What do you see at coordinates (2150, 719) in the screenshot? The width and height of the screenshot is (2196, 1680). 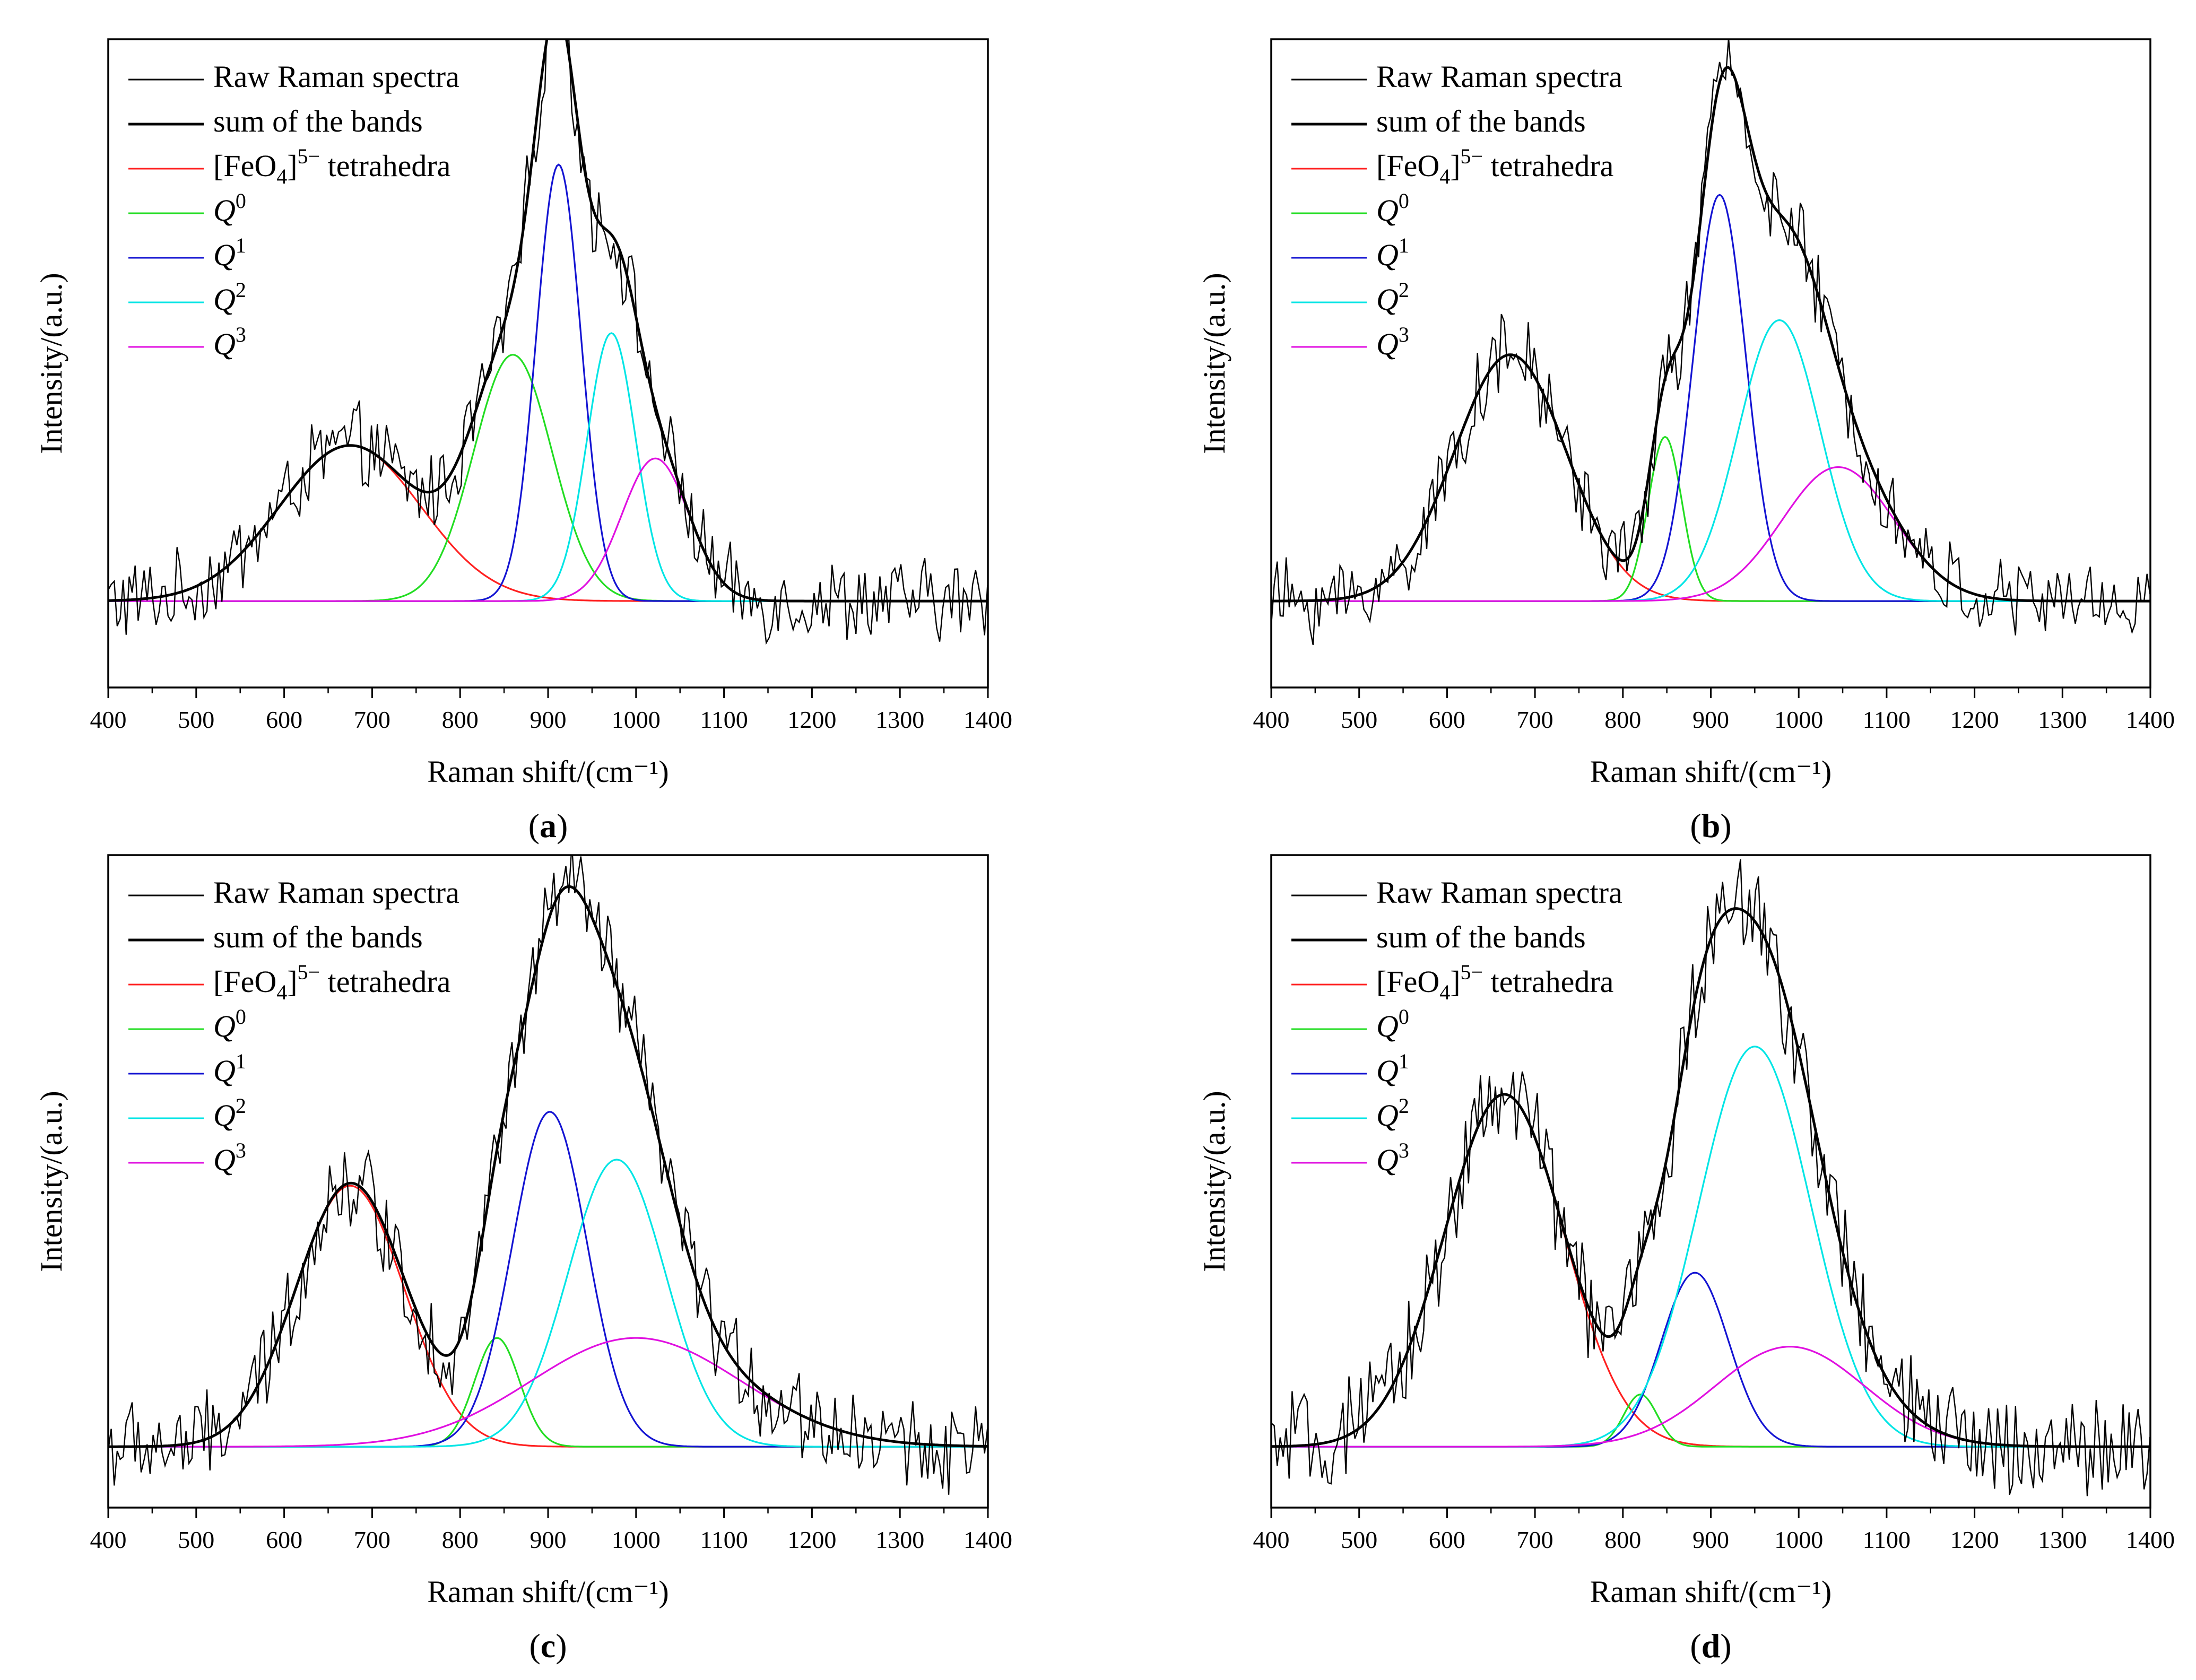 I see `x-tick-label: 1400` at bounding box center [2150, 719].